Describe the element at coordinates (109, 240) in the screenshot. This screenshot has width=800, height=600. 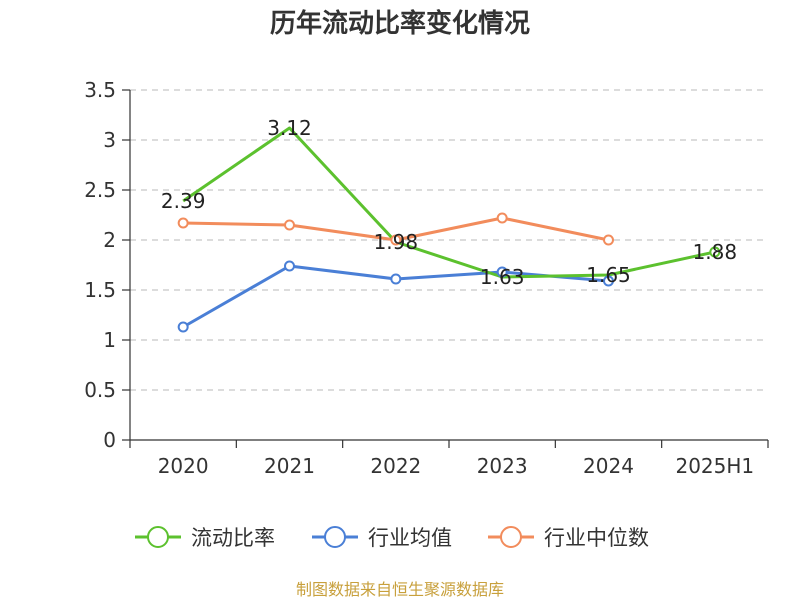
I see `y-tick-label: 2` at that location.